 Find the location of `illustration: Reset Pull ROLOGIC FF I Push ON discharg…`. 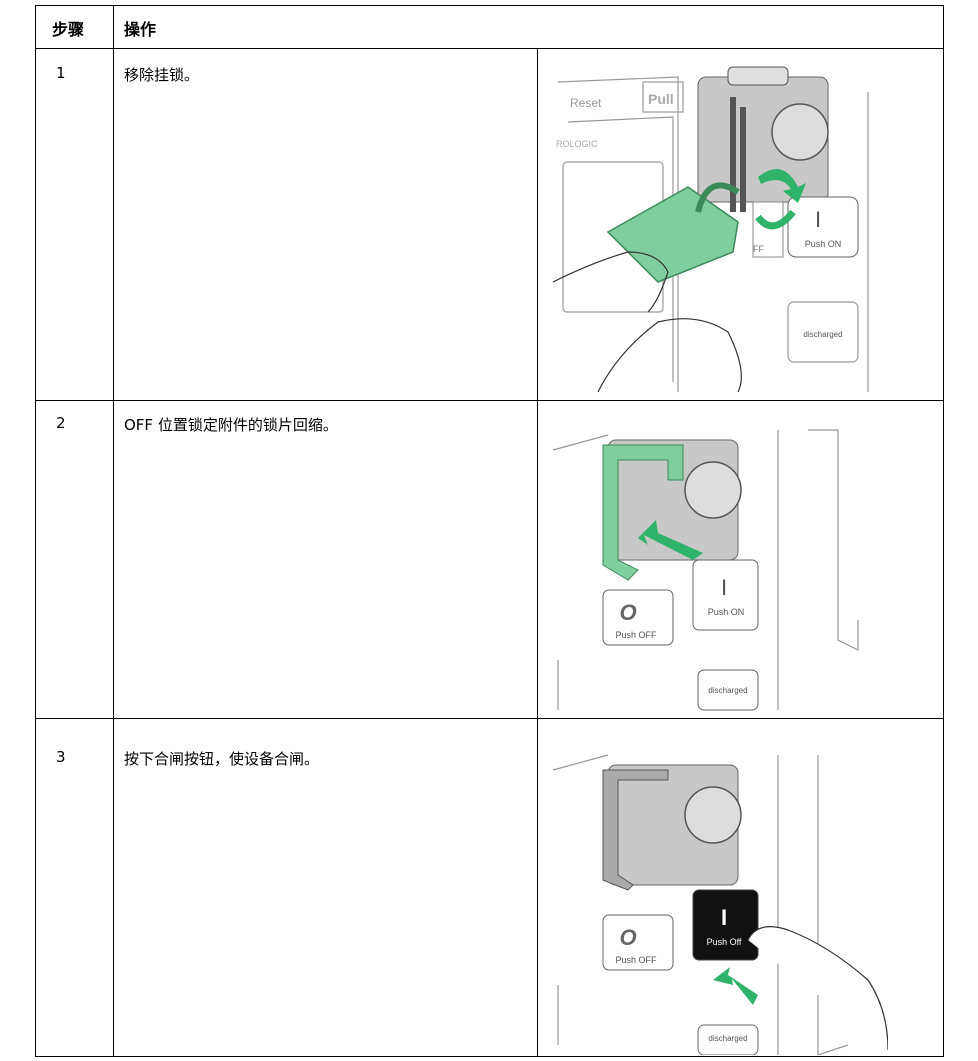

illustration: Reset Pull ROLOGIC FF I Push ON discharg… is located at coordinates (710, 229).